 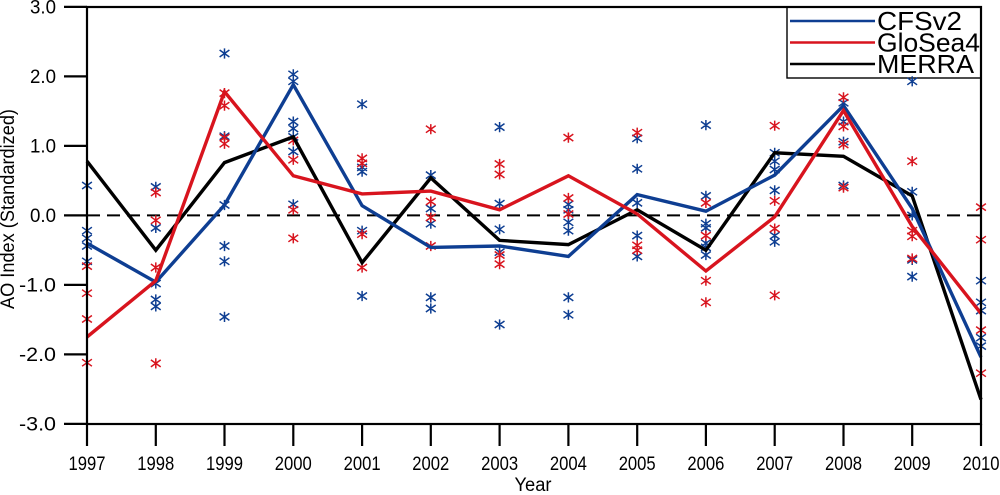 I want to click on svg-text: 2003, so click(x=499, y=464).